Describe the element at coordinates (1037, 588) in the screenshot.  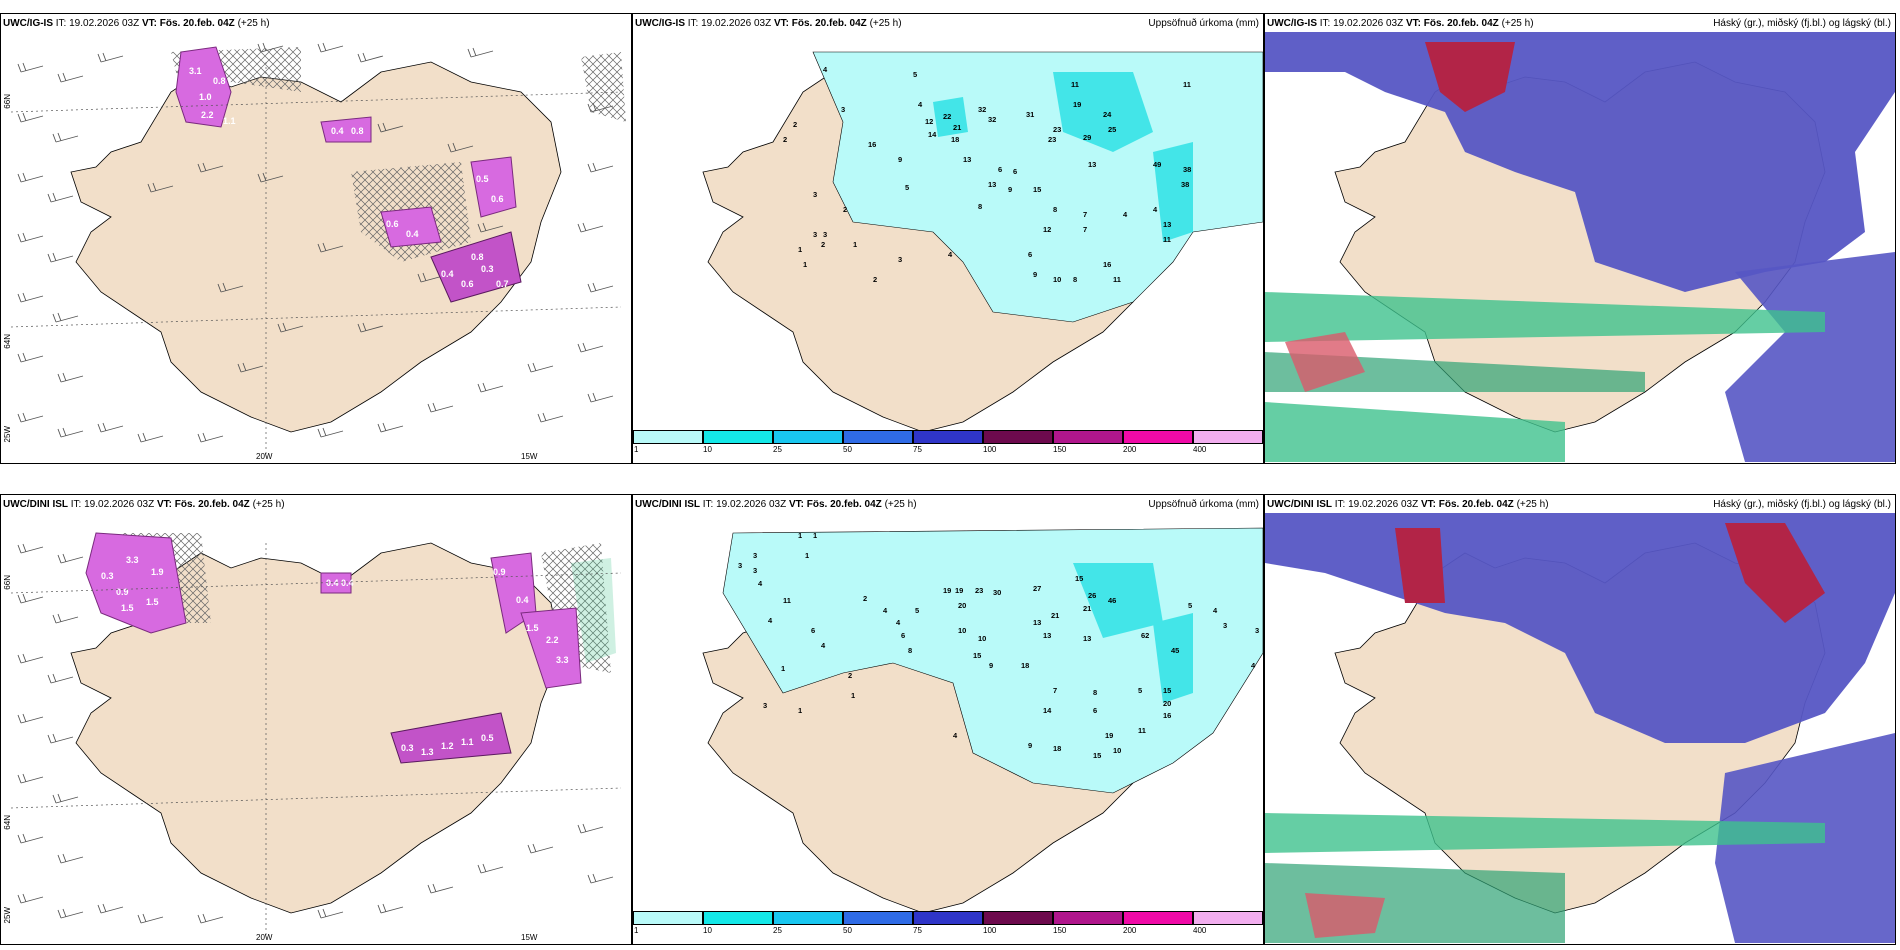
I see `svg-text: 27` at that location.